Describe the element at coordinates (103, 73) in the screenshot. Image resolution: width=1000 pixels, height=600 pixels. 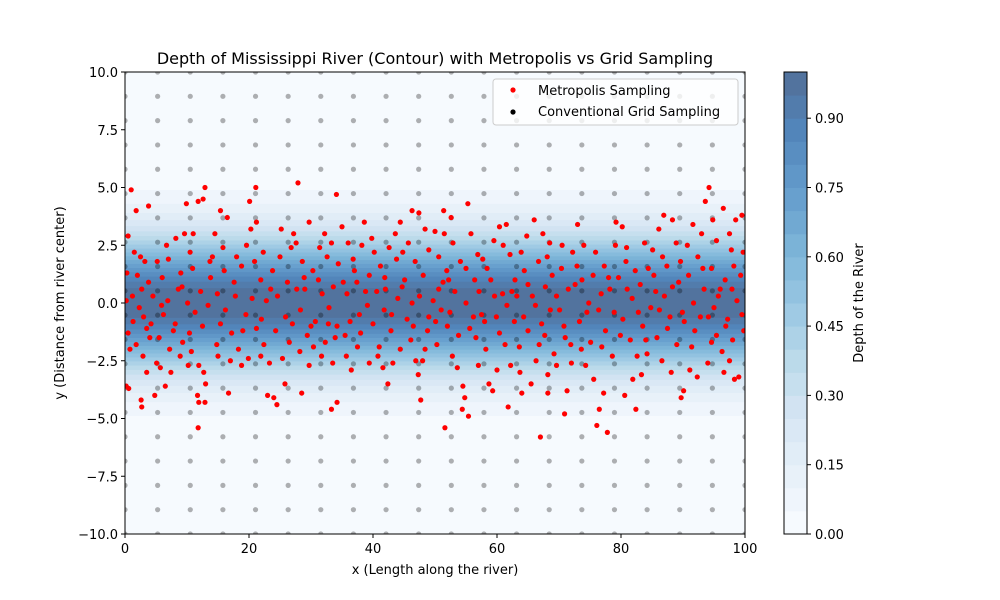
I see `y-tick-label: 10.0` at that location.